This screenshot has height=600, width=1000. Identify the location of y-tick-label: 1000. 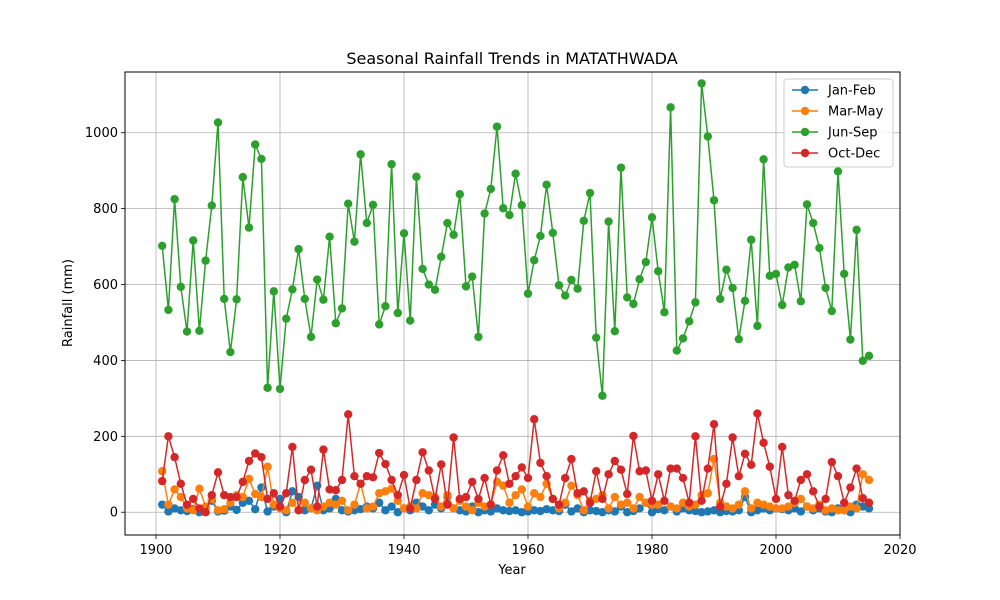
(101, 133).